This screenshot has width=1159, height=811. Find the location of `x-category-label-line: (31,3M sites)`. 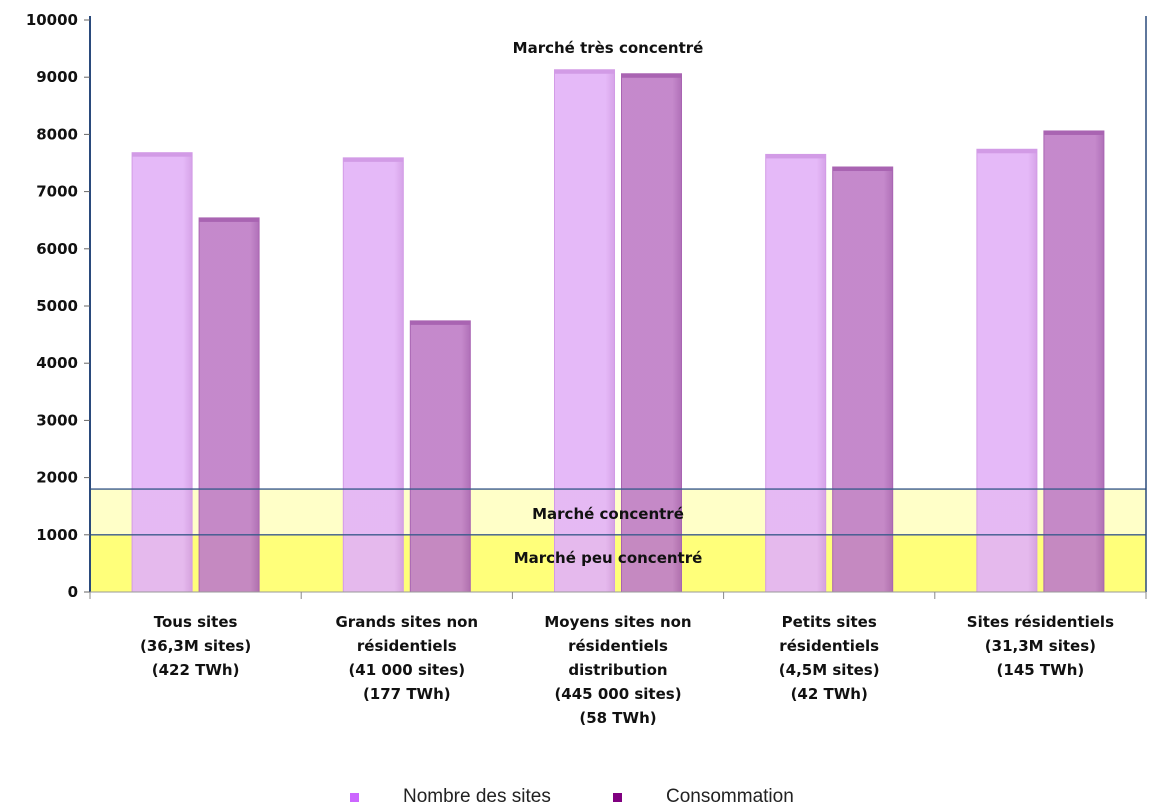

x-category-label-line: (31,3M sites) is located at coordinates (1040, 646).